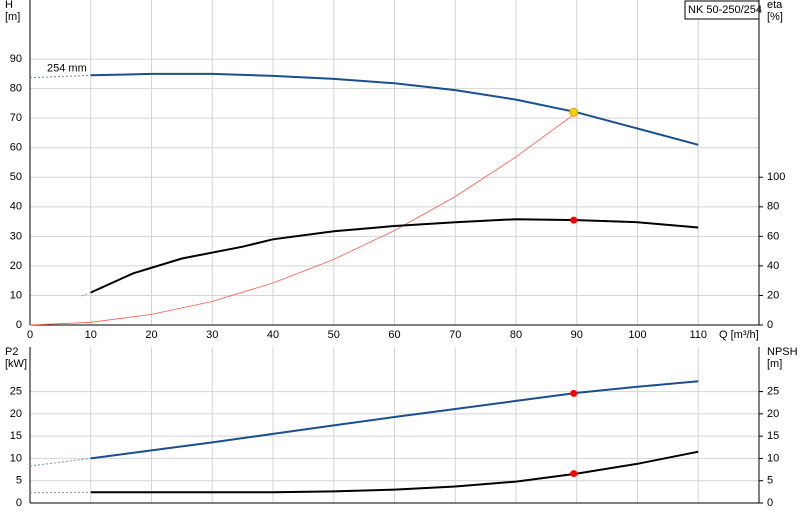 The height and width of the screenshot is (520, 800). I want to click on y-axis-label: H, so click(9, 5).